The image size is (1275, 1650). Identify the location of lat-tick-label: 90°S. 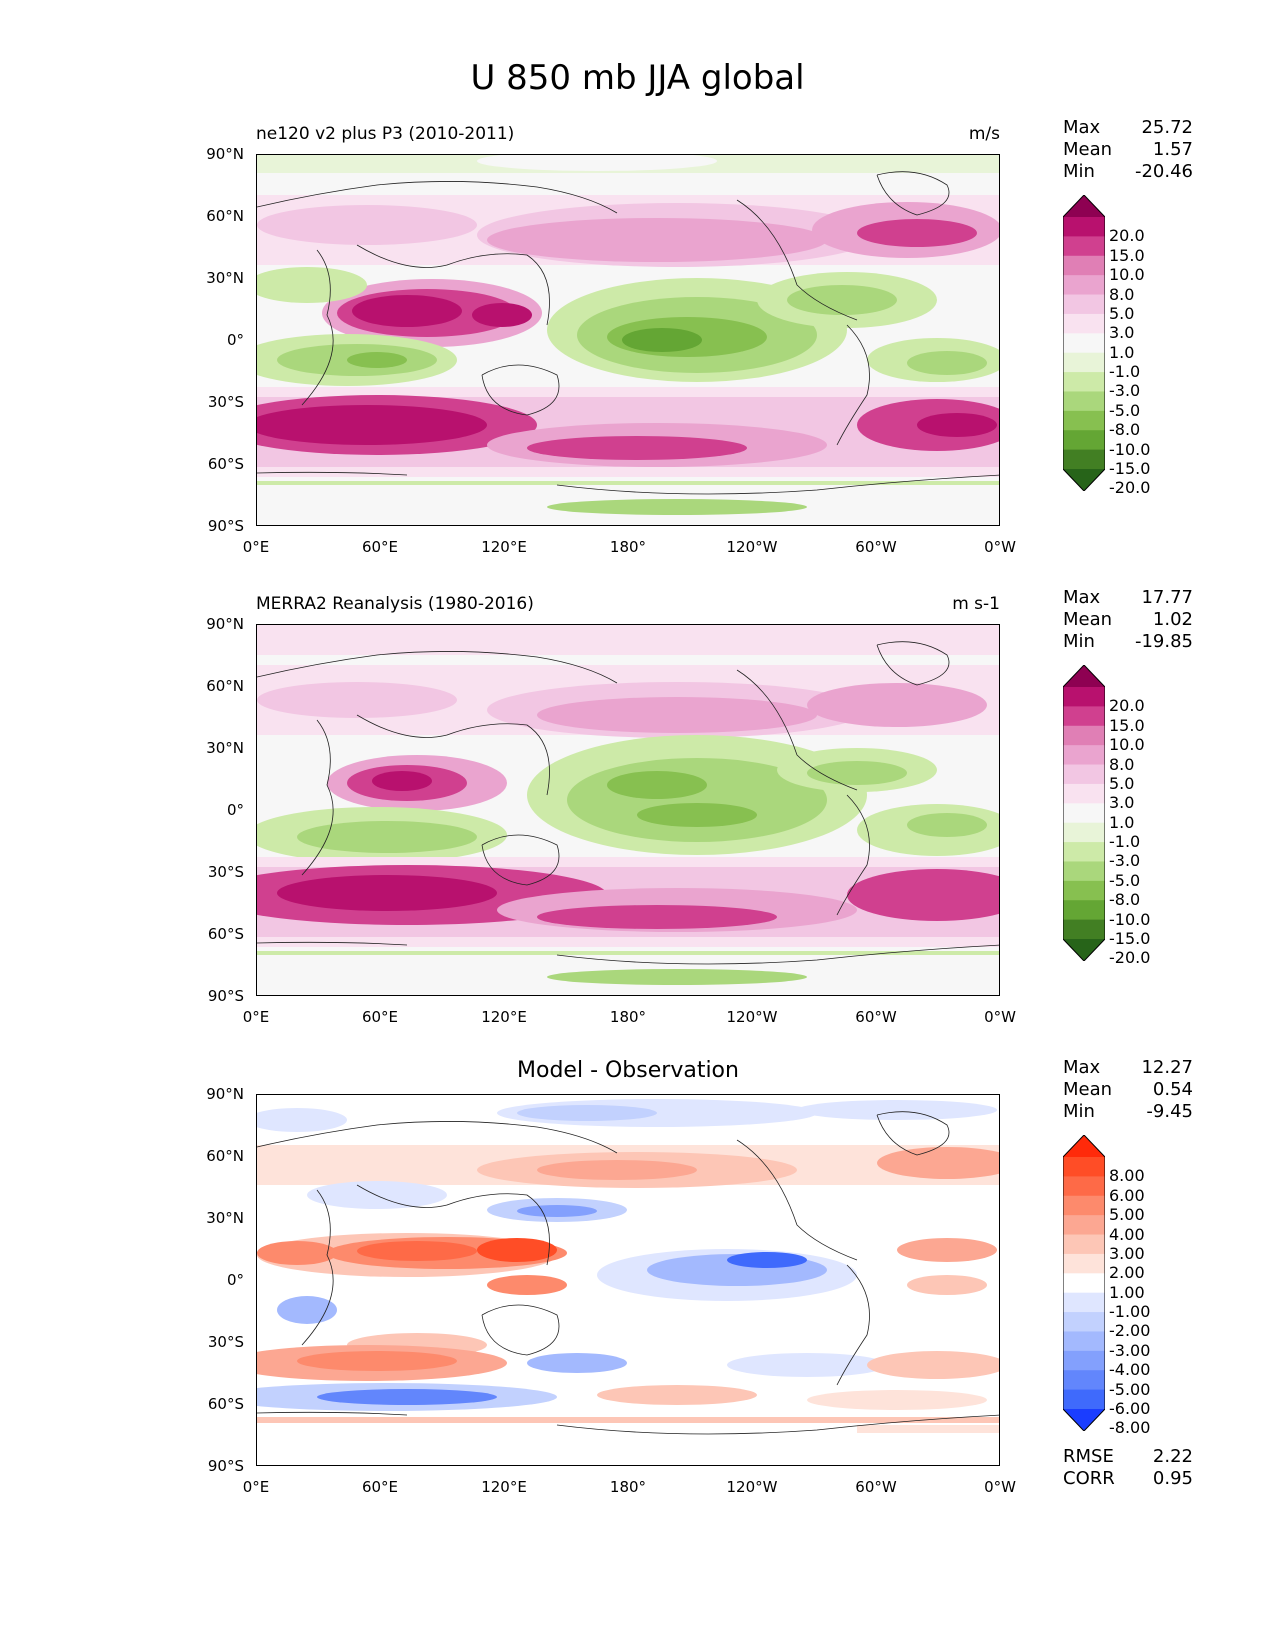
(225, 1466).